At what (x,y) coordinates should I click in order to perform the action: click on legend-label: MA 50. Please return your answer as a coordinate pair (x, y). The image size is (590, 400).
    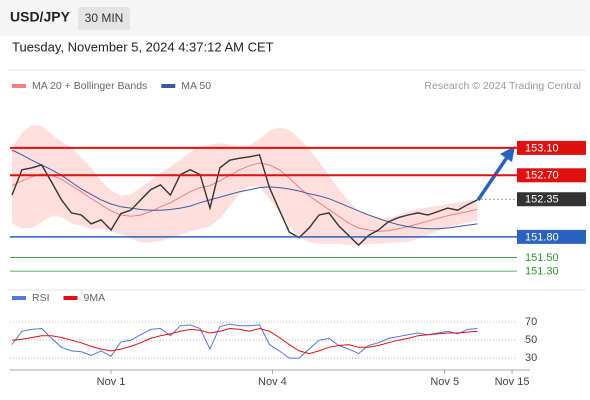
    Looking at the image, I should click on (196, 86).